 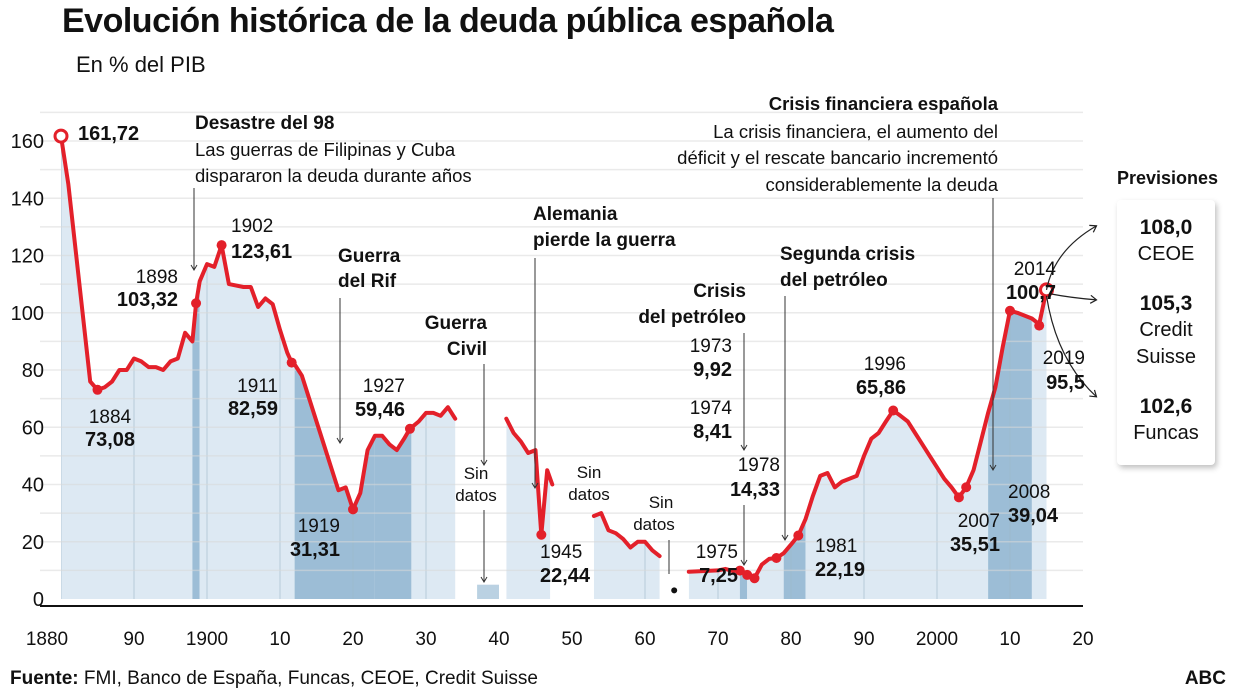 What do you see at coordinates (498, 639) in the screenshot?
I see `x-tick-label: 40` at bounding box center [498, 639].